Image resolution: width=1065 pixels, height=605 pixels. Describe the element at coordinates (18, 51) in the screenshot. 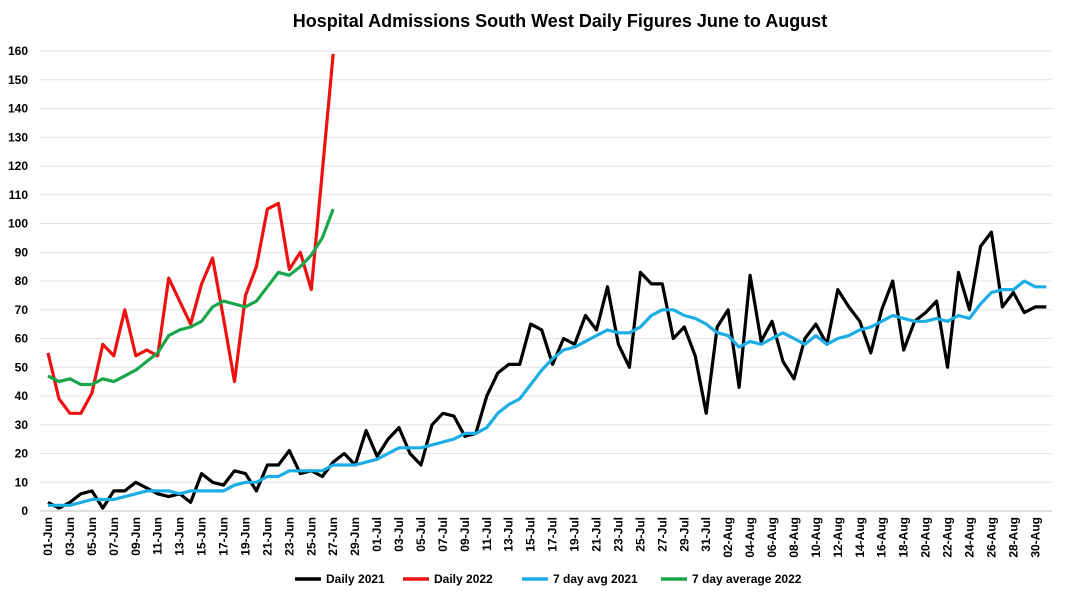

I see `y-tick-label: 160` at that location.